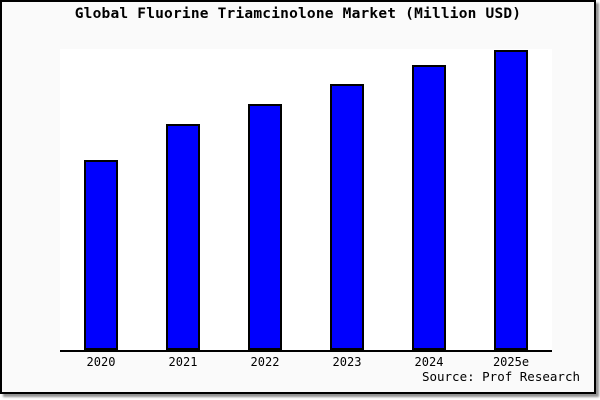 This screenshot has width=600, height=400. What do you see at coordinates (347, 217) in the screenshot?
I see `bar-2023` at bounding box center [347, 217].